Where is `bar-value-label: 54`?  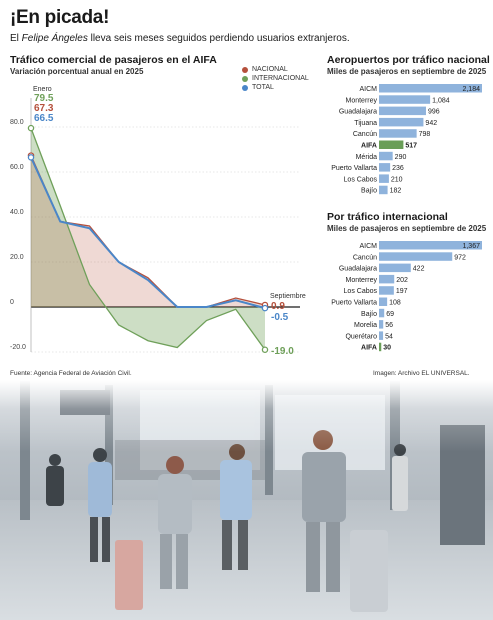 bar-value-label: 54 is located at coordinates (389, 336).